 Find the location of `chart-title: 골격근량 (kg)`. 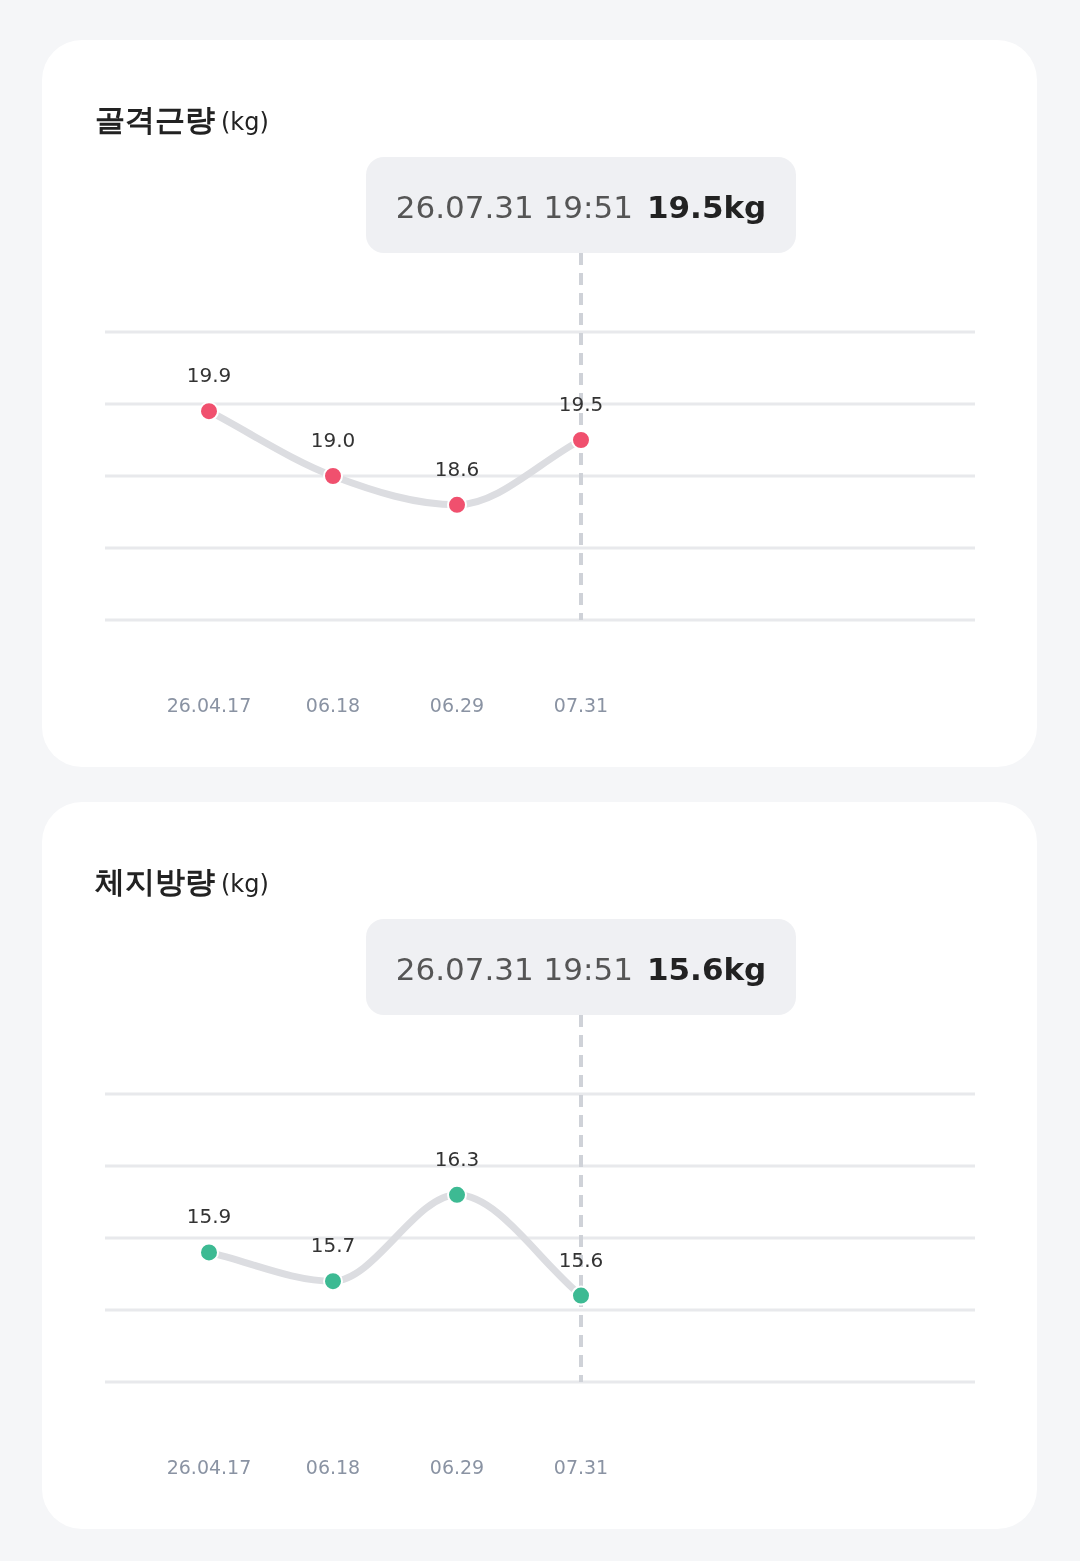

chart-title: 골격근량 (kg) is located at coordinates (182, 119).